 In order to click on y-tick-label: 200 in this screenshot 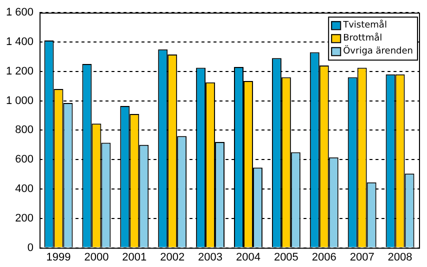, I will do `click(24, 218)`.